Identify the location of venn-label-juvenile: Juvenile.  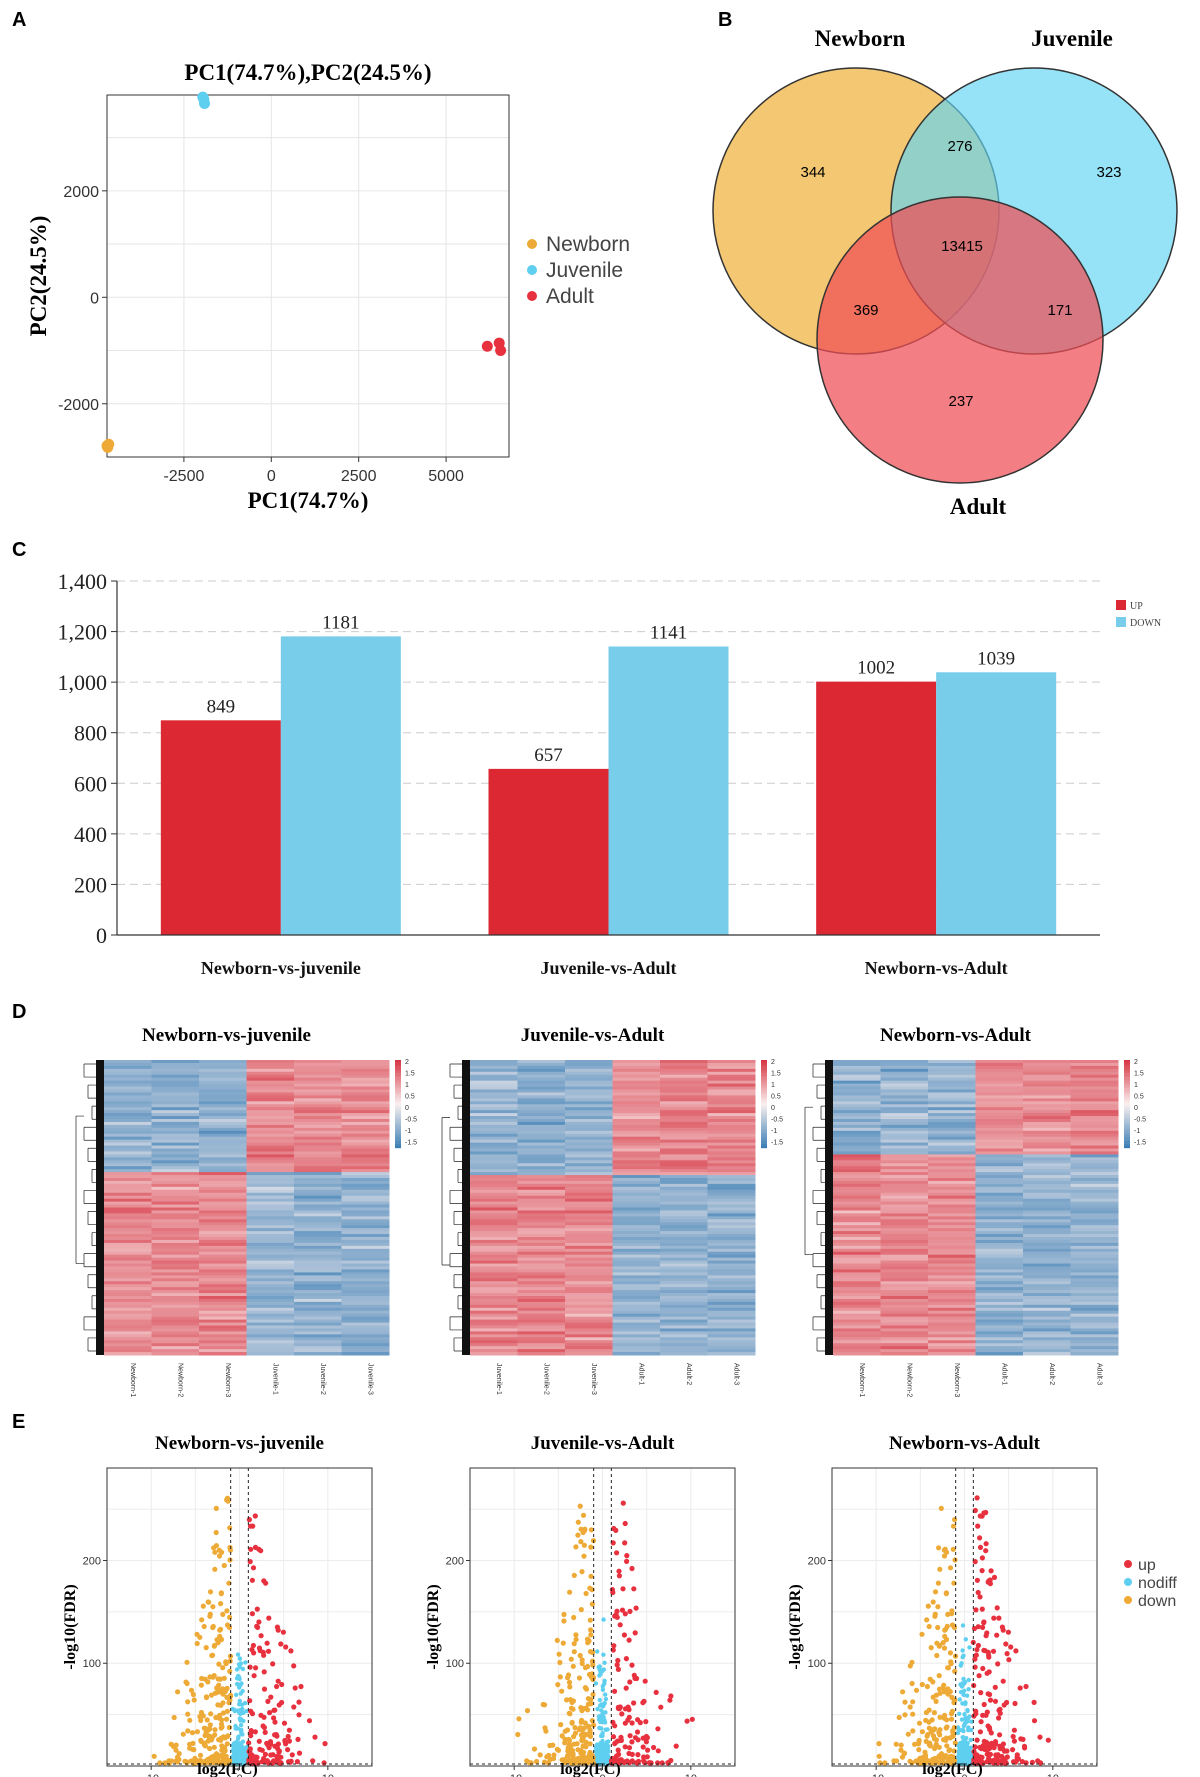
(1072, 38).